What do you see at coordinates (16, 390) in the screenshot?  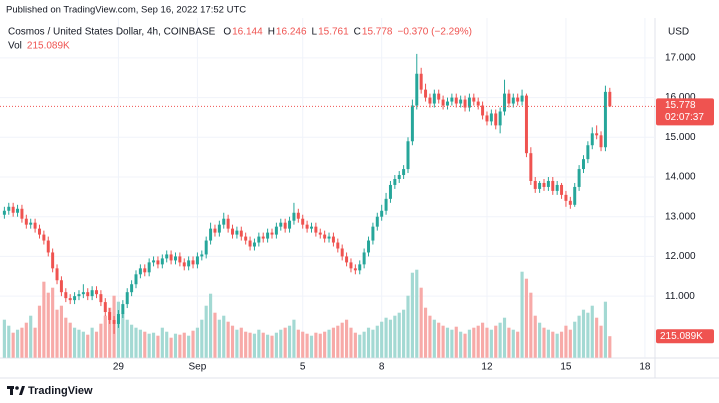 I see `brand-logo` at bounding box center [16, 390].